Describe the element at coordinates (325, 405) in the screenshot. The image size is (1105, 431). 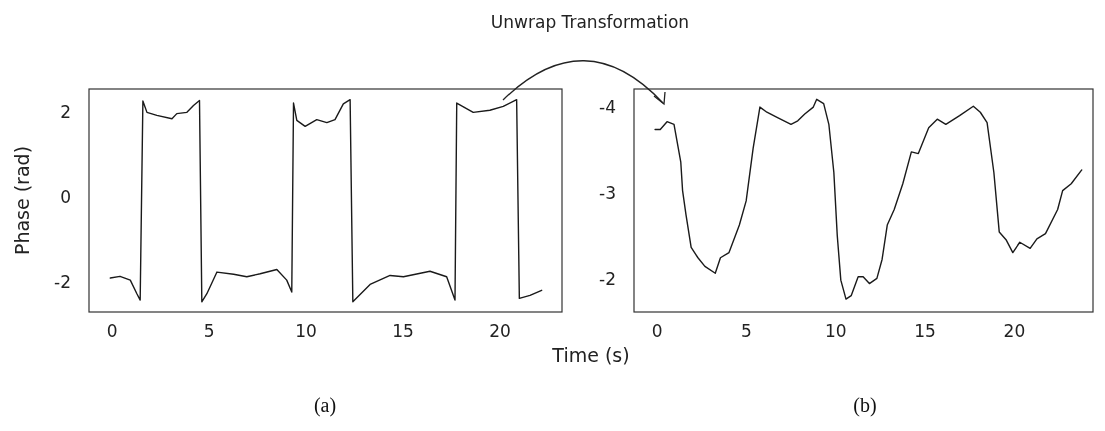
I see `text: (a)` at that location.